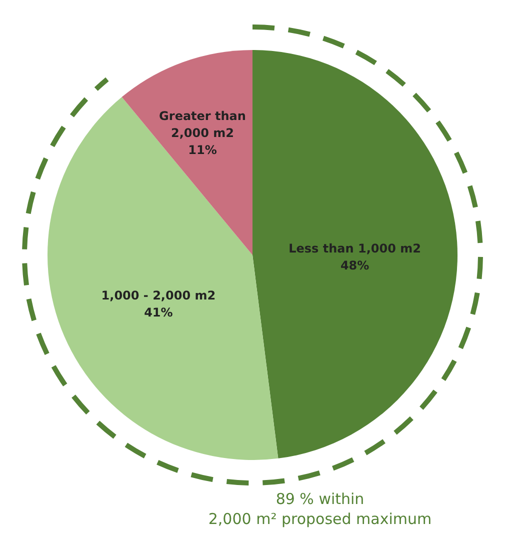  What do you see at coordinates (355, 265) in the screenshot?
I see `data-label: 48%` at bounding box center [355, 265].